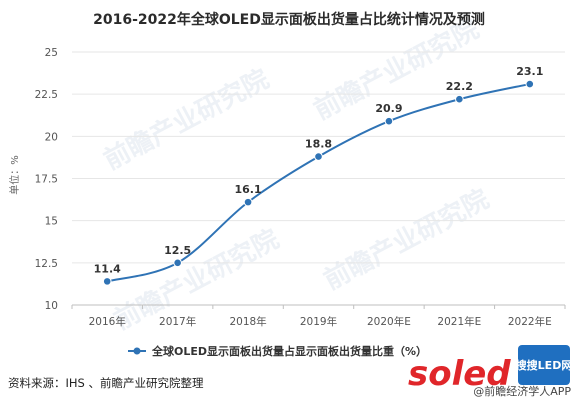 This screenshot has width=579, height=406. I want to click on y-tick-label: 25, so click(51, 53).